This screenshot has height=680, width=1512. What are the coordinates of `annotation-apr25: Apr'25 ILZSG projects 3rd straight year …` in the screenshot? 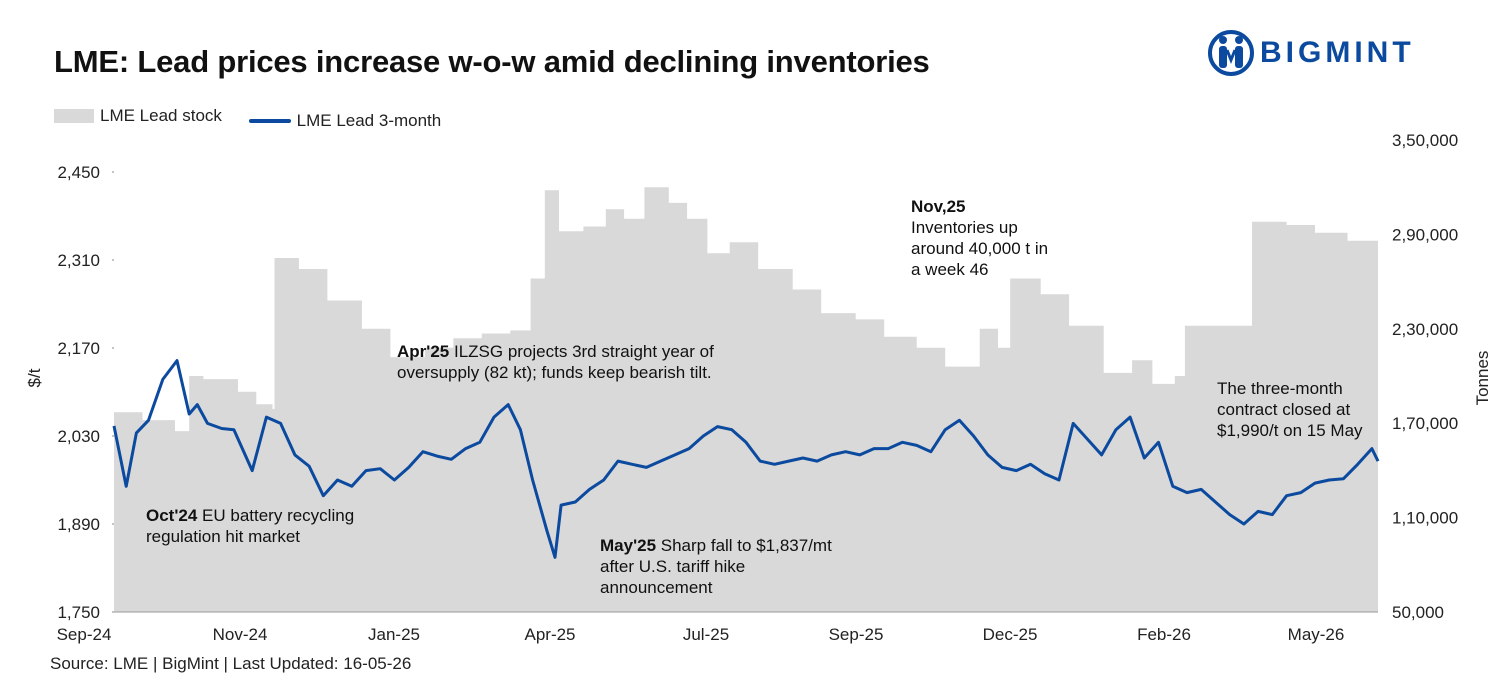 It's located at (582, 362).